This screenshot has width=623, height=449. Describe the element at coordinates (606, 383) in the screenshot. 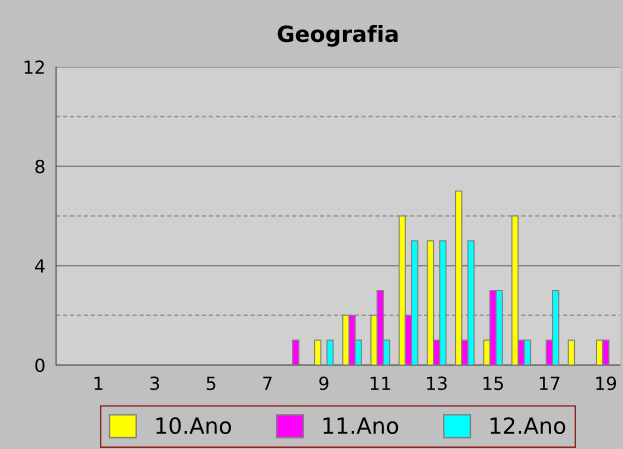

I see `x-tick-label: 19` at that location.